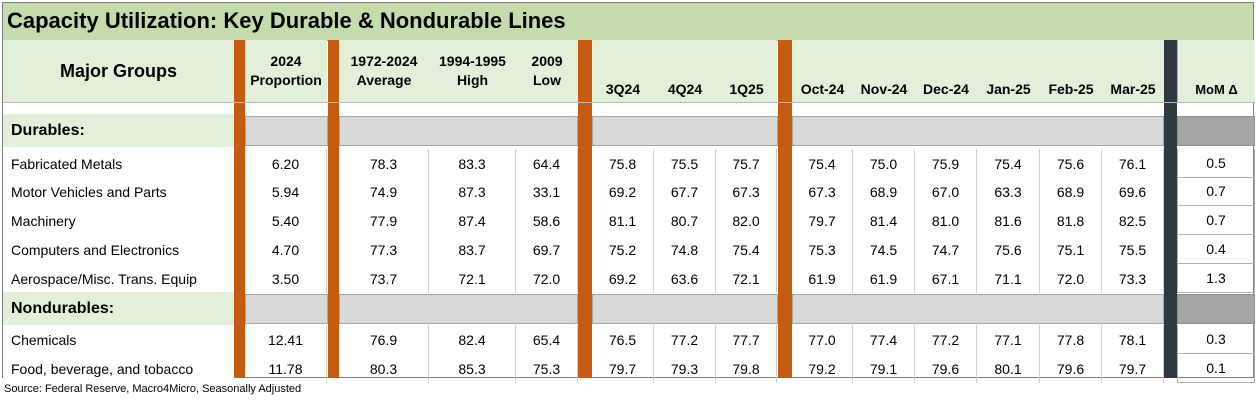  I want to click on table-cell: 83.3, so click(472, 163).